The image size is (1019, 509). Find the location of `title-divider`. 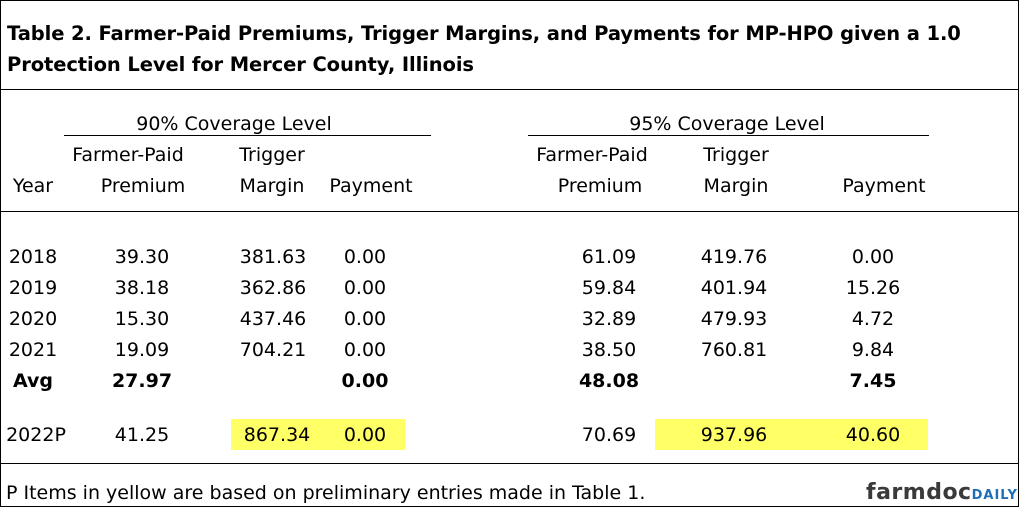

title-divider is located at coordinates (509, 89).